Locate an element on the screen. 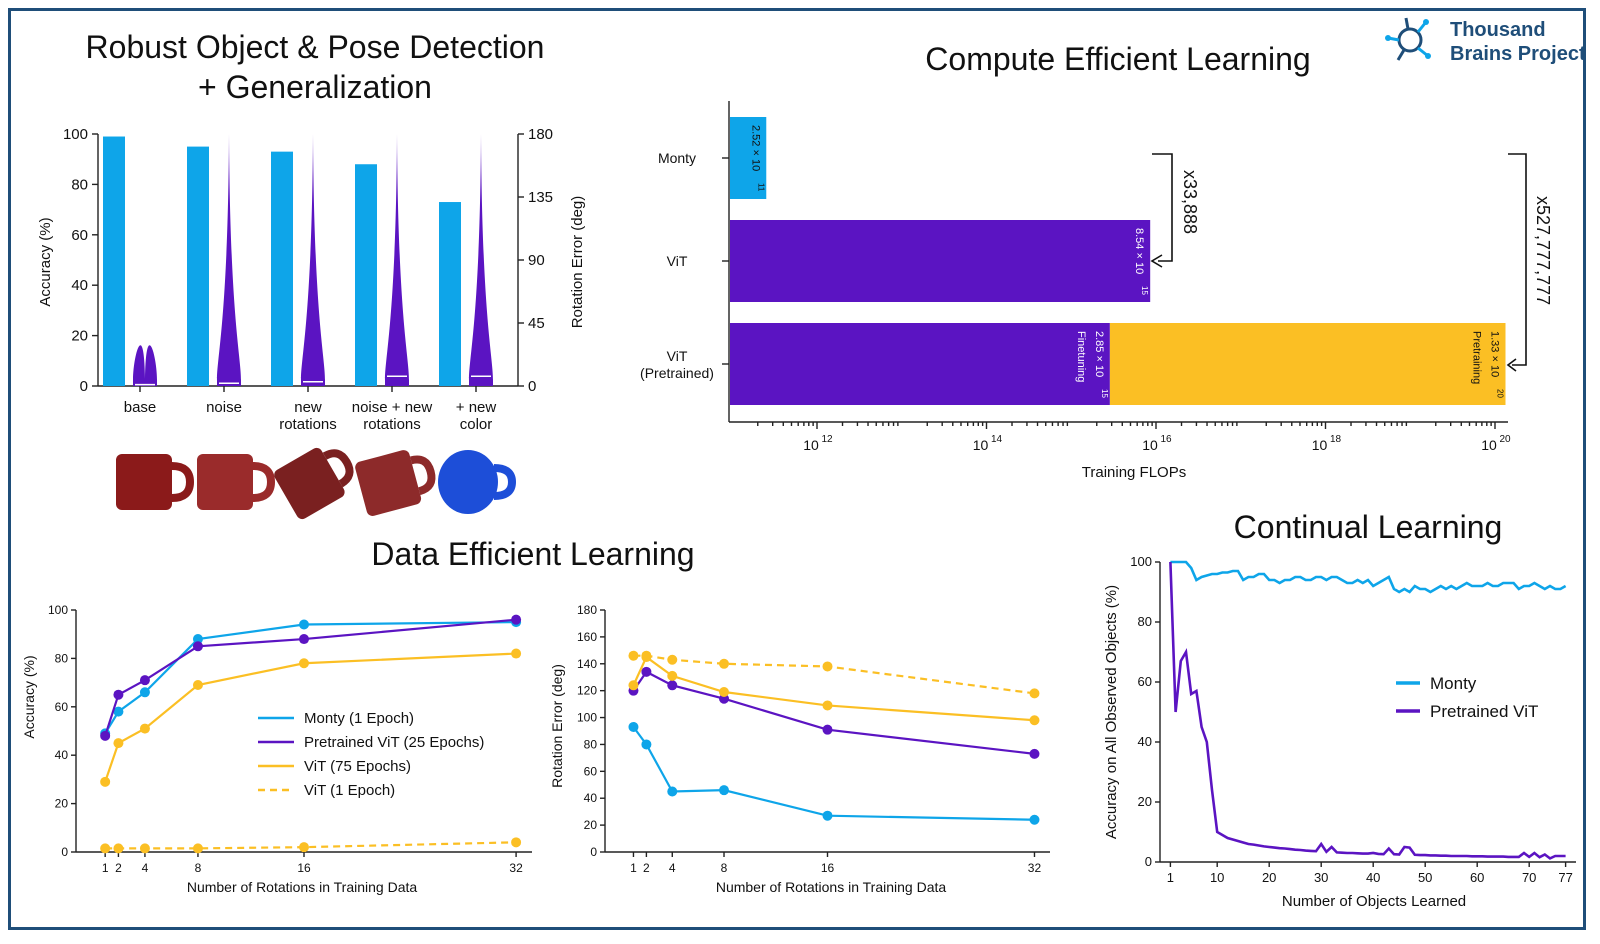 This screenshot has width=1600, height=944. compute-ytick-label: ViT is located at coordinates (677, 261).